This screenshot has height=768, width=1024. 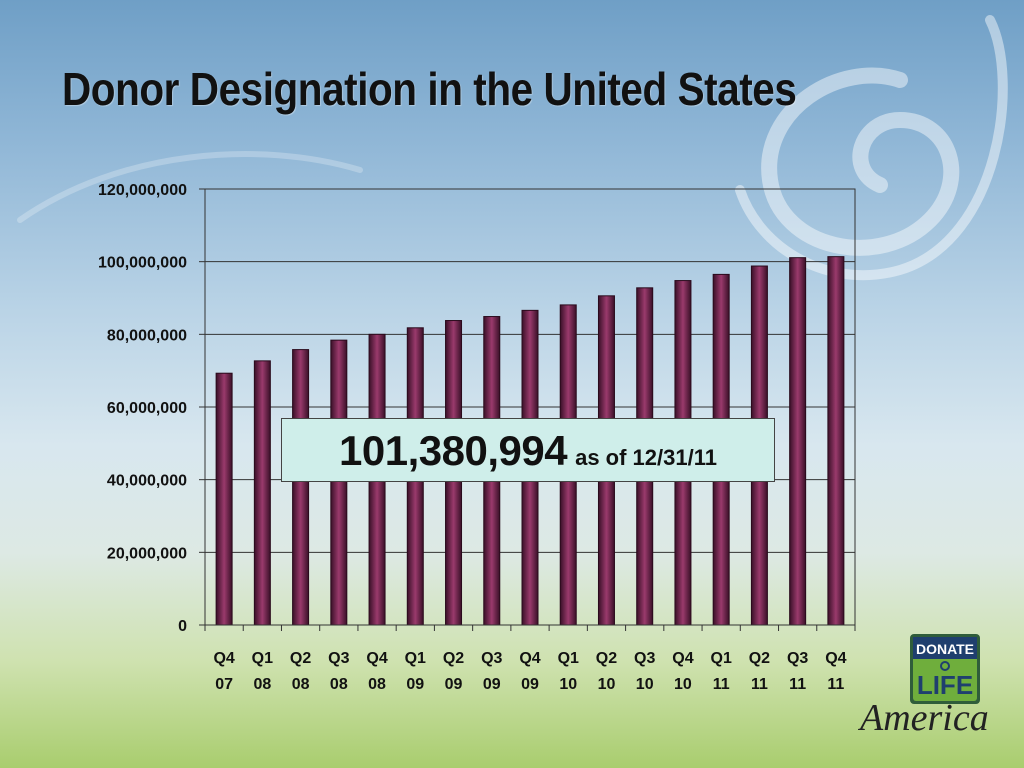 What do you see at coordinates (142, 190) in the screenshot?
I see `y-tick-label: 120,000,000` at bounding box center [142, 190].